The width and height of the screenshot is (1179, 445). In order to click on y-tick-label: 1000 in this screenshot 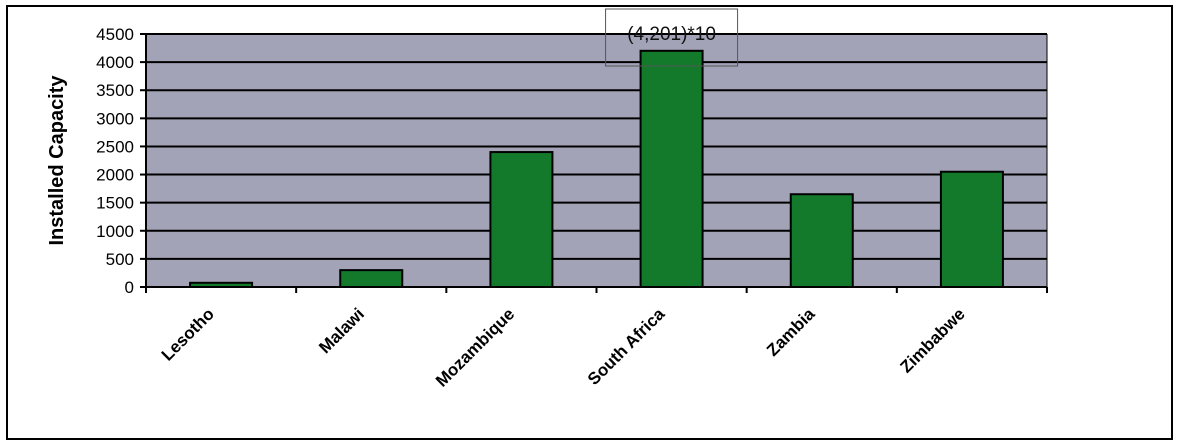, I will do `click(115, 231)`.